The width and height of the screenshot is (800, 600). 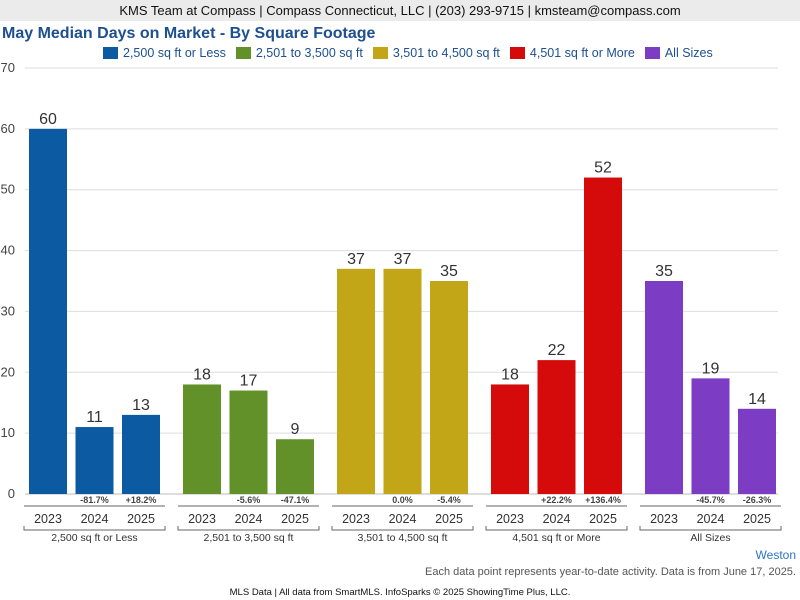 I want to click on y-tick-label: 50, so click(x=8, y=189).